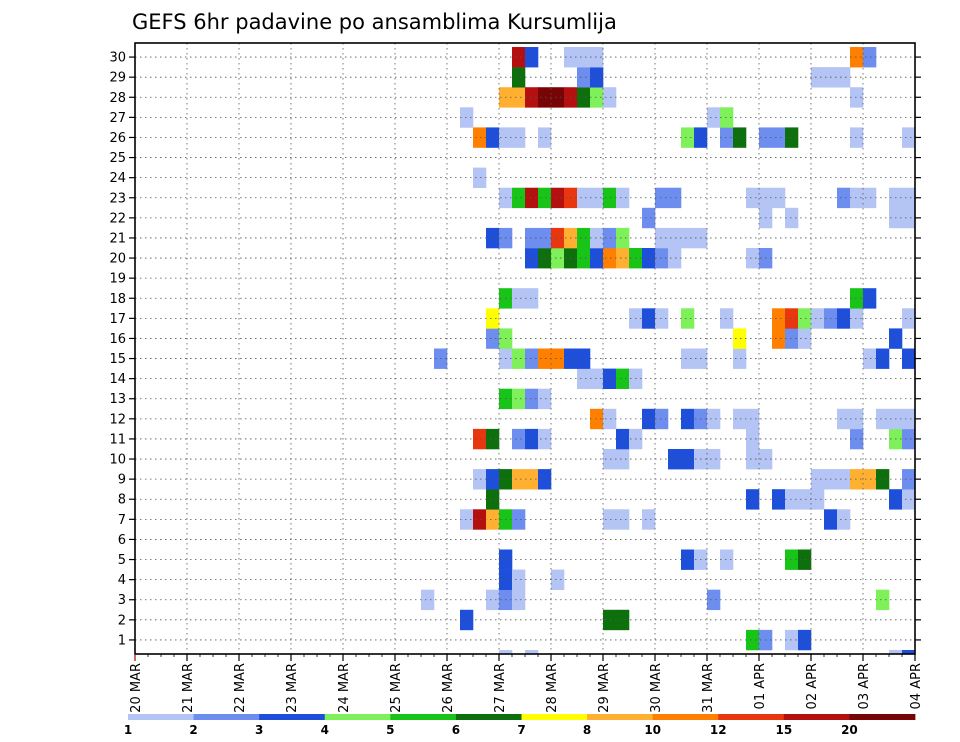 The image size is (960, 742). What do you see at coordinates (292, 688) in the screenshot?
I see `x-tick-label: 23 MAR` at bounding box center [292, 688].